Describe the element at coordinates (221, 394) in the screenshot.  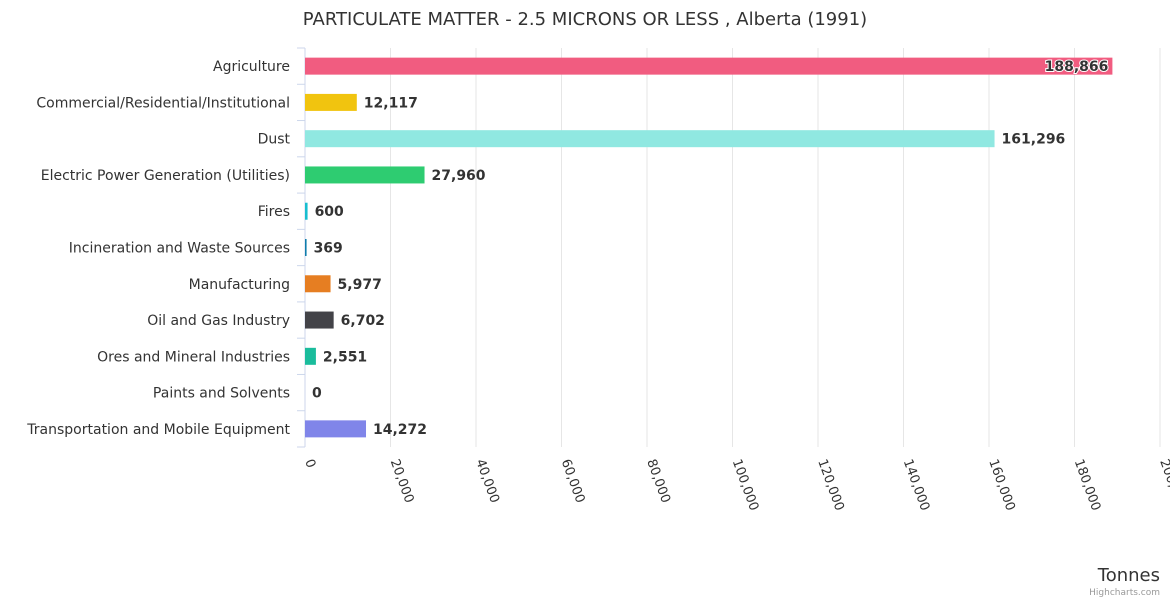
I see `category-label: Paints and Solvents` at that location.